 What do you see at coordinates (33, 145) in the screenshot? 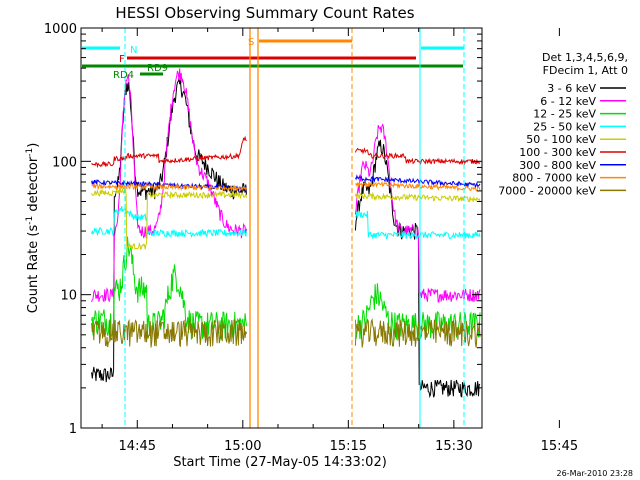
I see `y-axis-label-end: )` at bounding box center [33, 145].